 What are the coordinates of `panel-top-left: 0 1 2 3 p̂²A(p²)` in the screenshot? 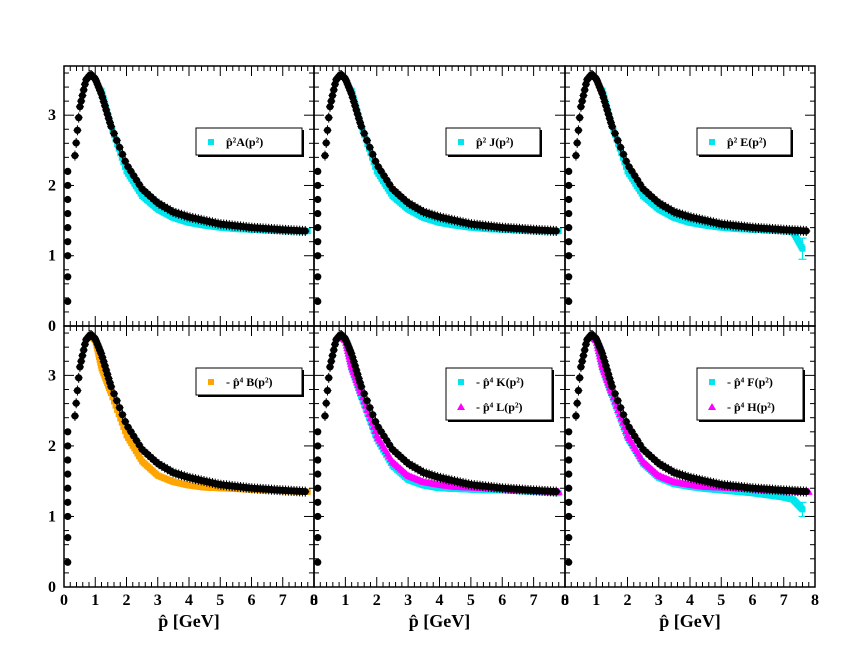 It's located at (181, 200).